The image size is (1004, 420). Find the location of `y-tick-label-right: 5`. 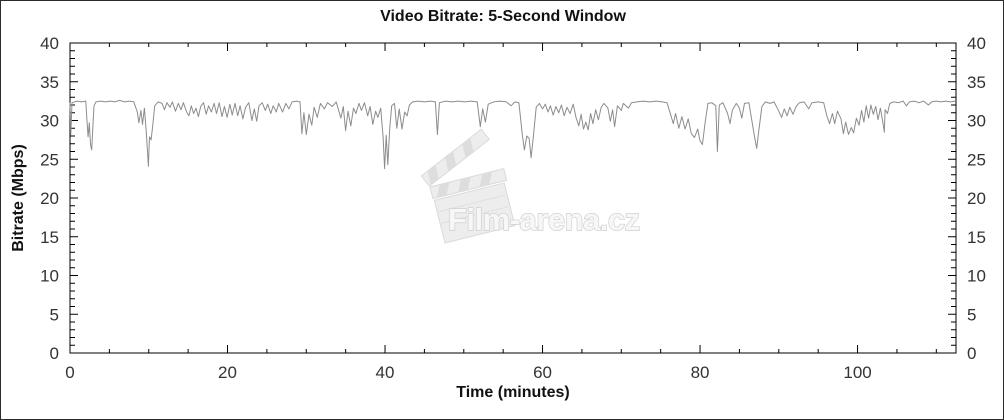

y-tick-label-right: 5 is located at coordinates (971, 314).